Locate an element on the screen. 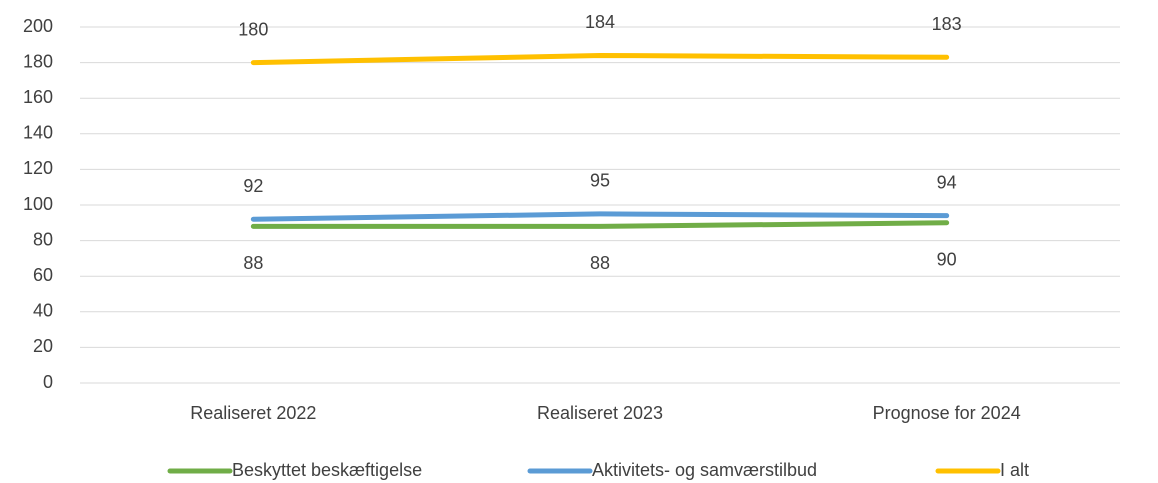 This screenshot has height=483, width=1158. x-tick-label: Realiseret 2022 is located at coordinates (253, 413).